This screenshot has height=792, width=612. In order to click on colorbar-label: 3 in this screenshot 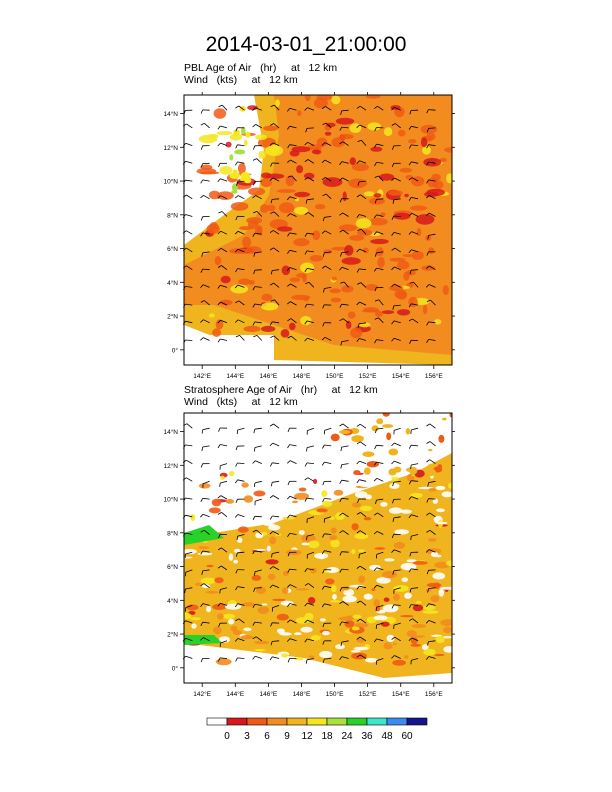, I will do `click(247, 736)`.